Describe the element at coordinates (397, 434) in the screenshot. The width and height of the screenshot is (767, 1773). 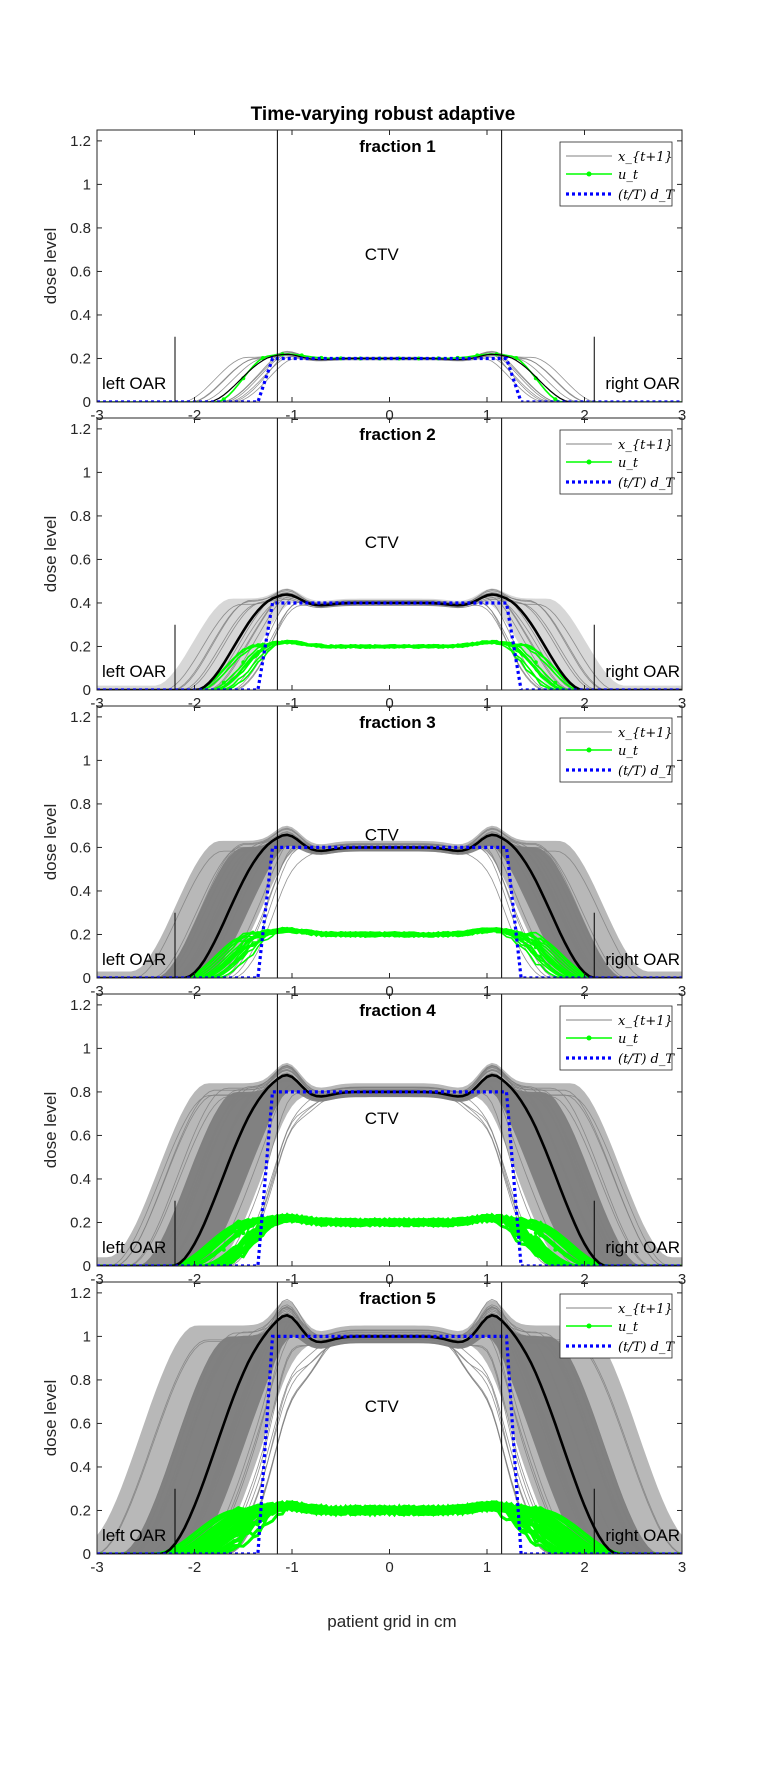
I see `panel-title: fraction 2` at that location.